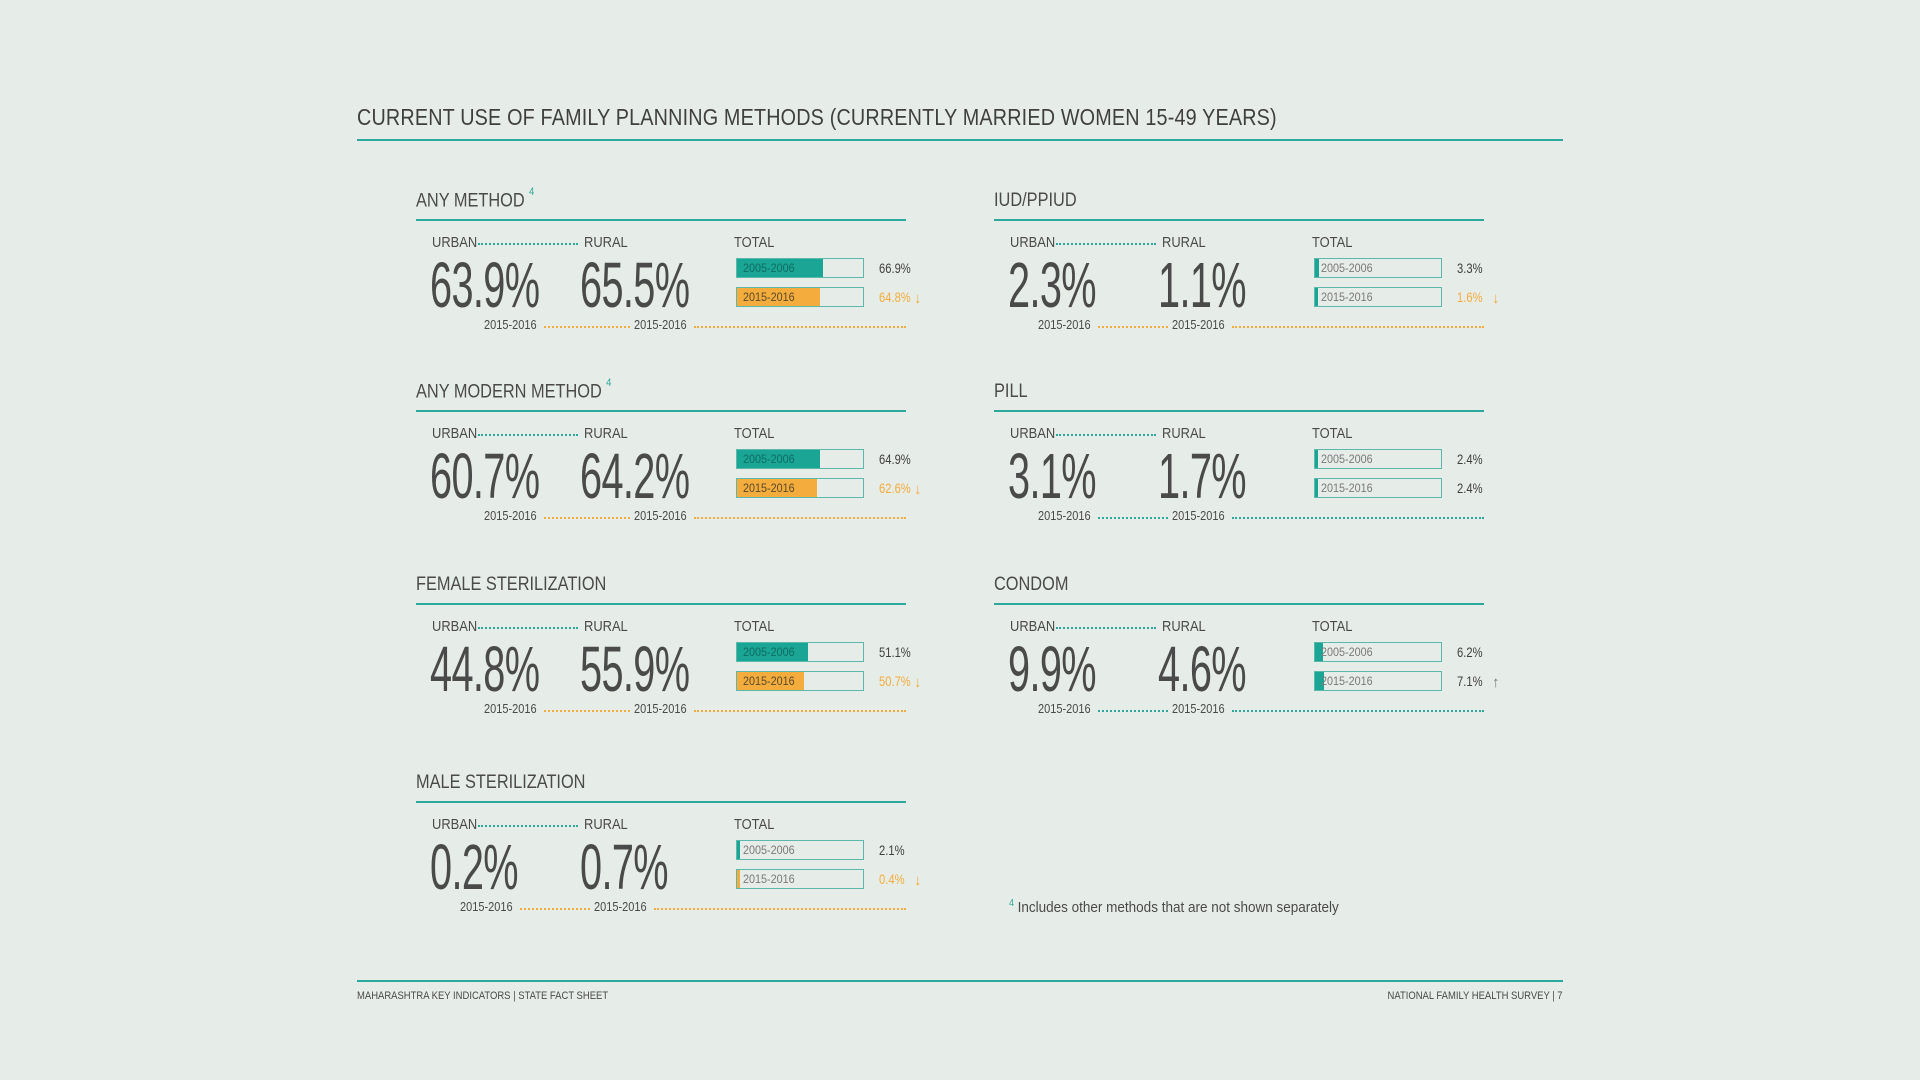  Describe the element at coordinates (1470, 681) in the screenshot. I see `total-value-2015: 7.1%` at that location.